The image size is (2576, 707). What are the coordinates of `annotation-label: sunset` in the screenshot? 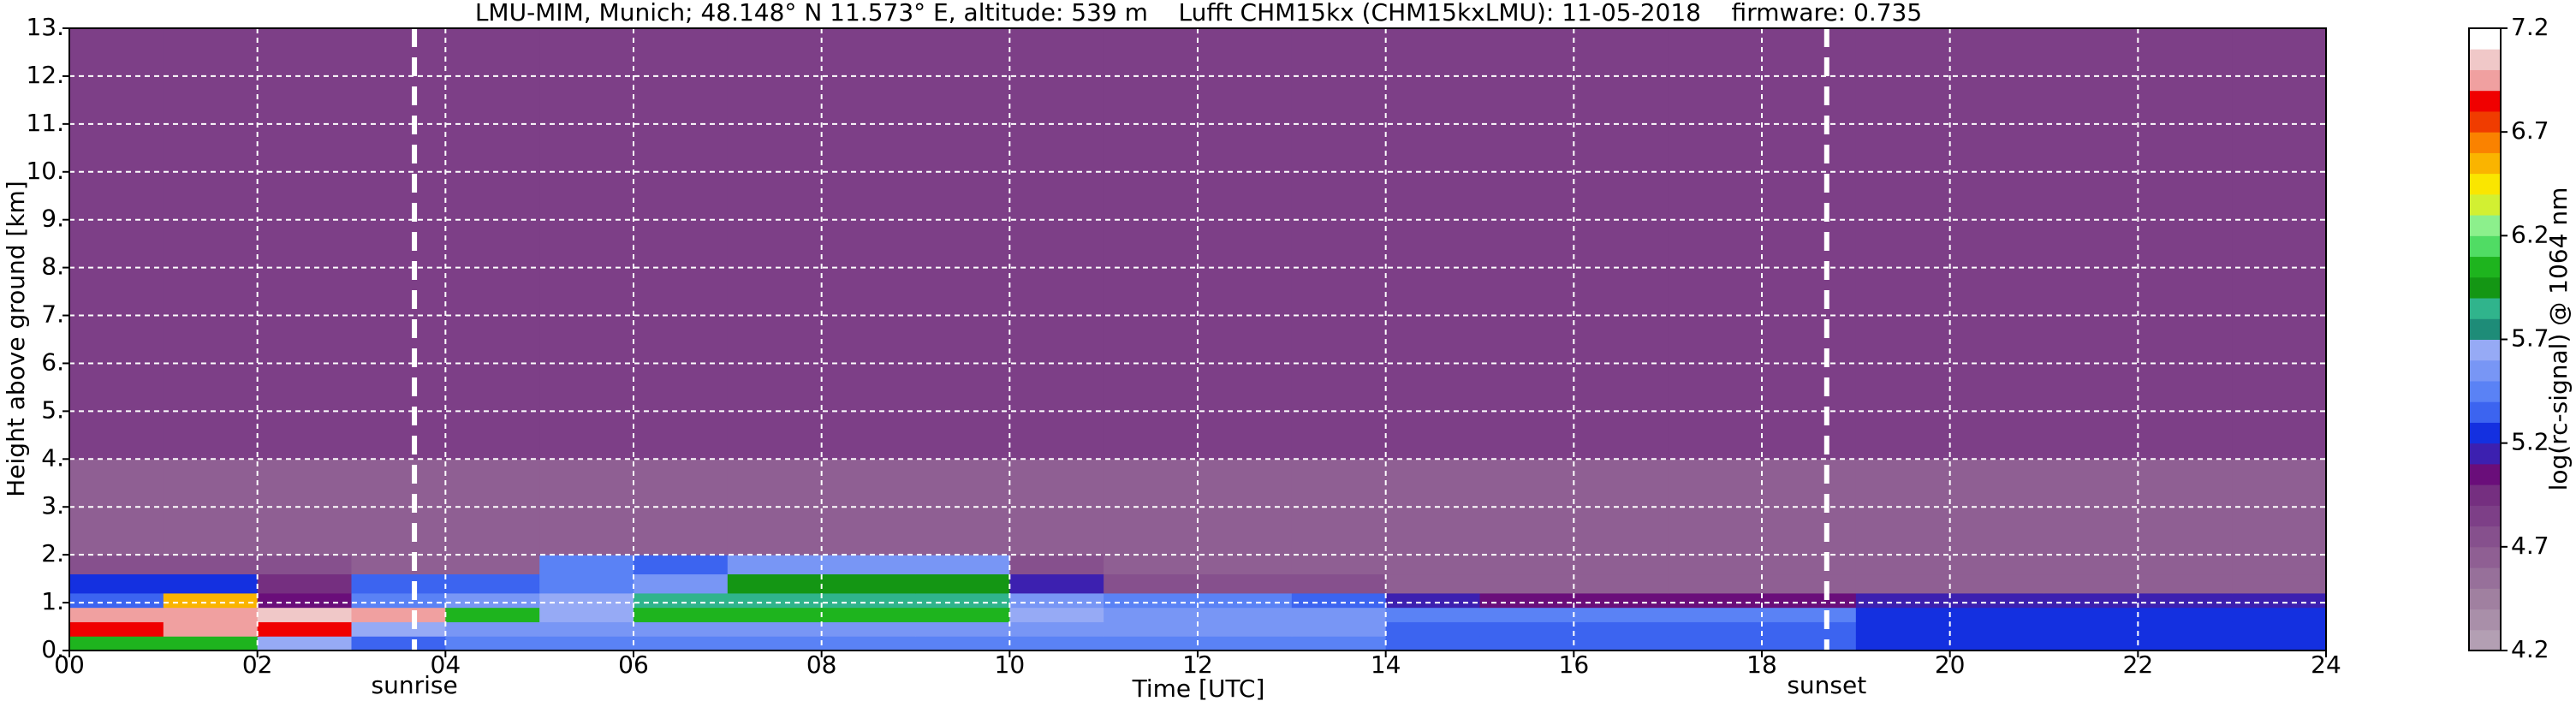 It's located at (1827, 685).